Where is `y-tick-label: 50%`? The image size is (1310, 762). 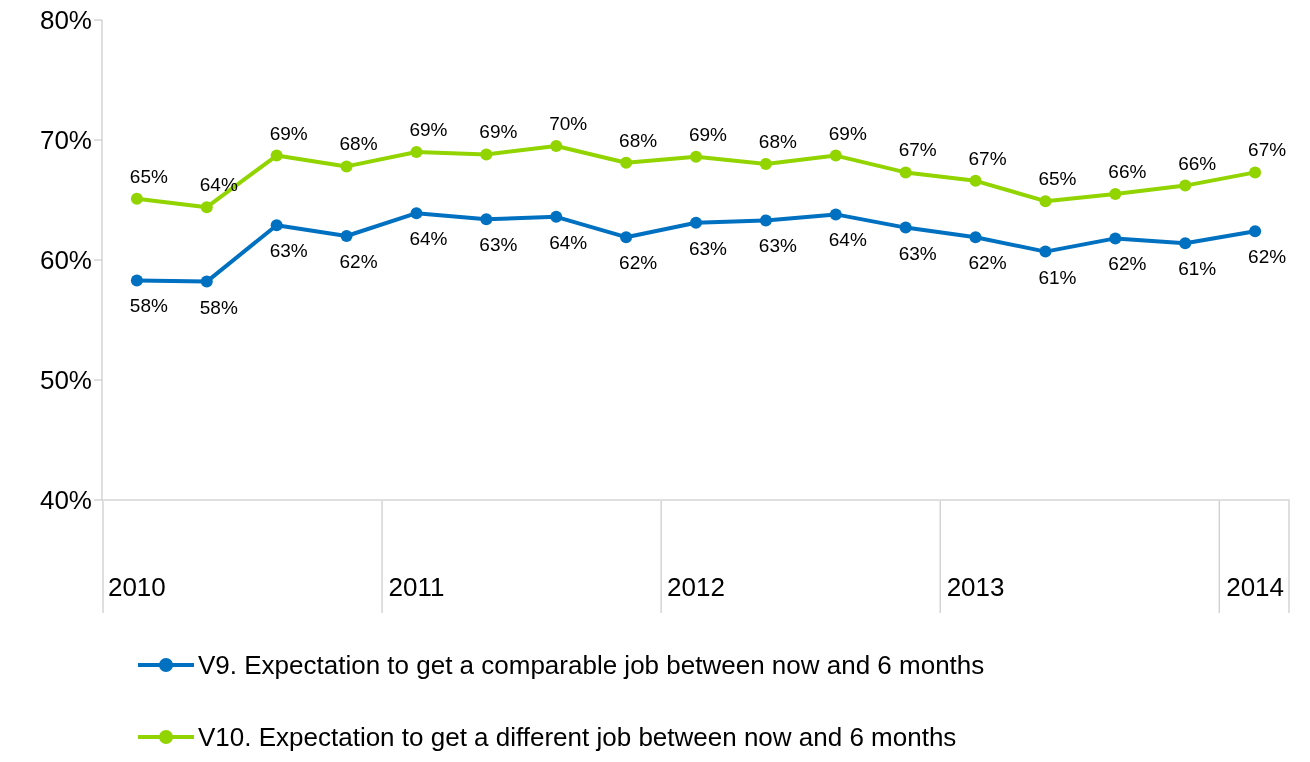
y-tick-label: 50% is located at coordinates (65, 380).